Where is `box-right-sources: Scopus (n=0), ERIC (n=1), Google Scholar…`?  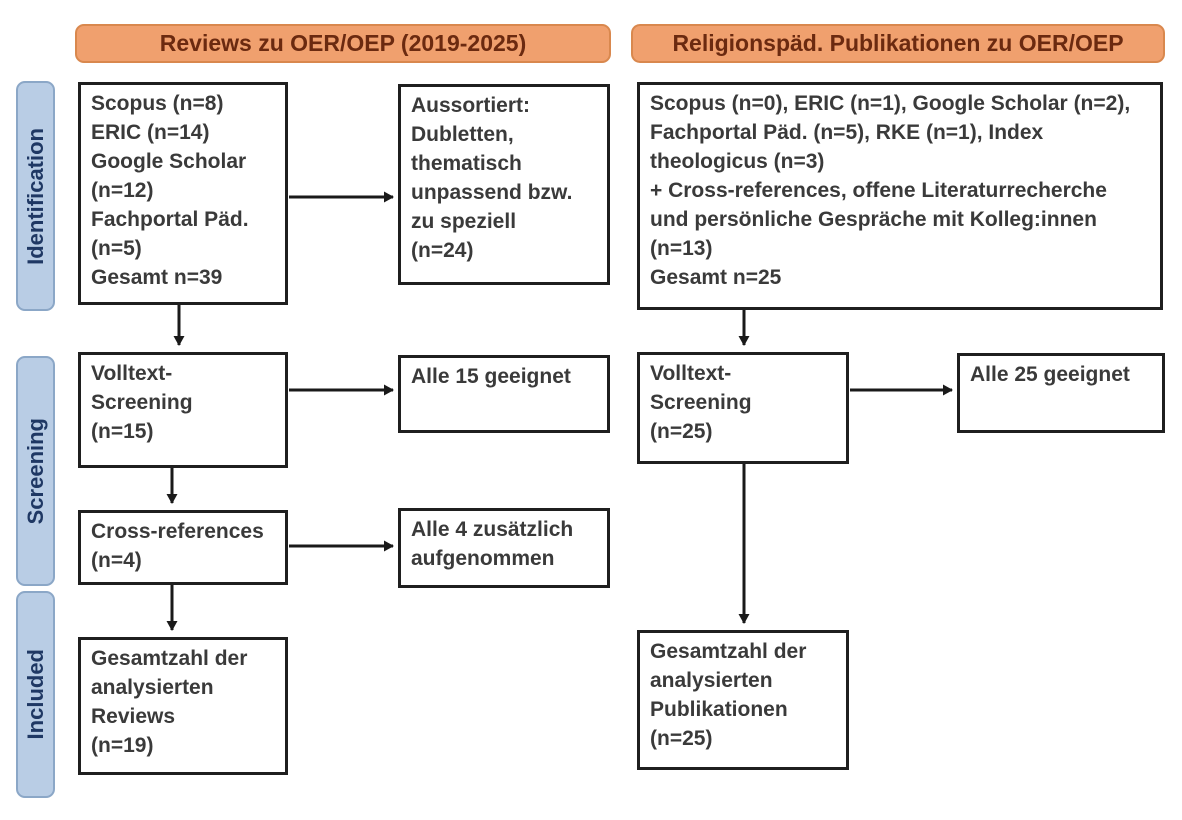 box-right-sources: Scopus (n=0), ERIC (n=1), Google Scholar… is located at coordinates (900, 196).